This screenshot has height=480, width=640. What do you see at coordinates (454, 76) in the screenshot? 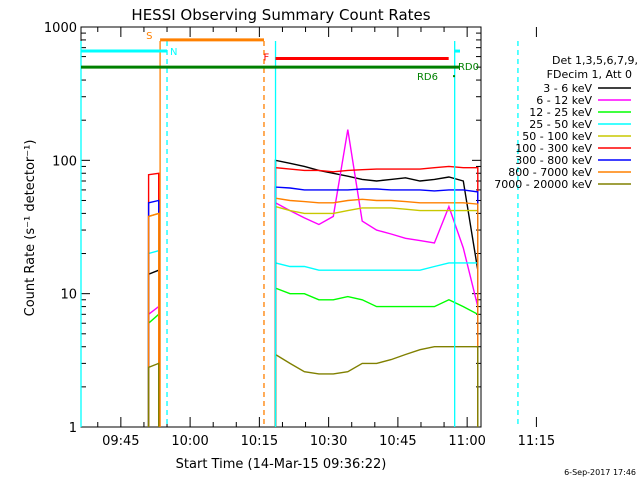
I see `rd6-point` at bounding box center [454, 76].